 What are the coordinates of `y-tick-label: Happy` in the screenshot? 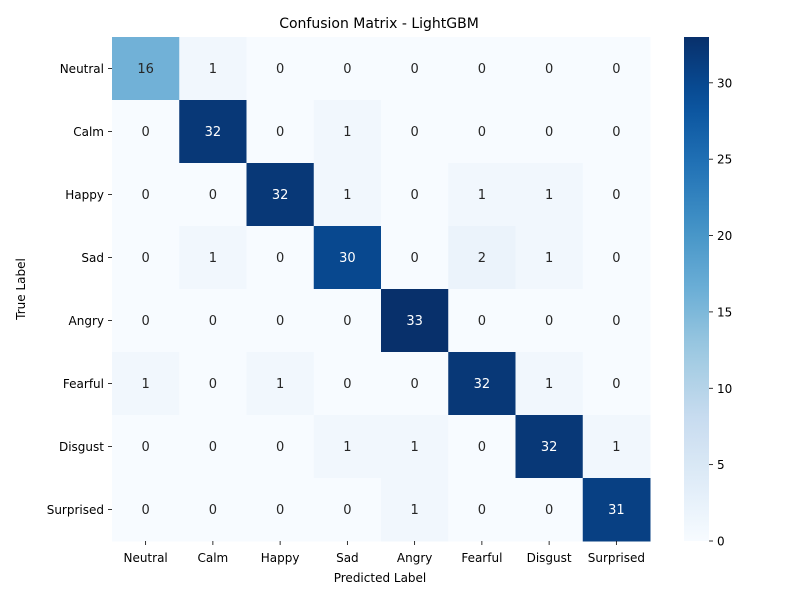 It's located at (84, 195).